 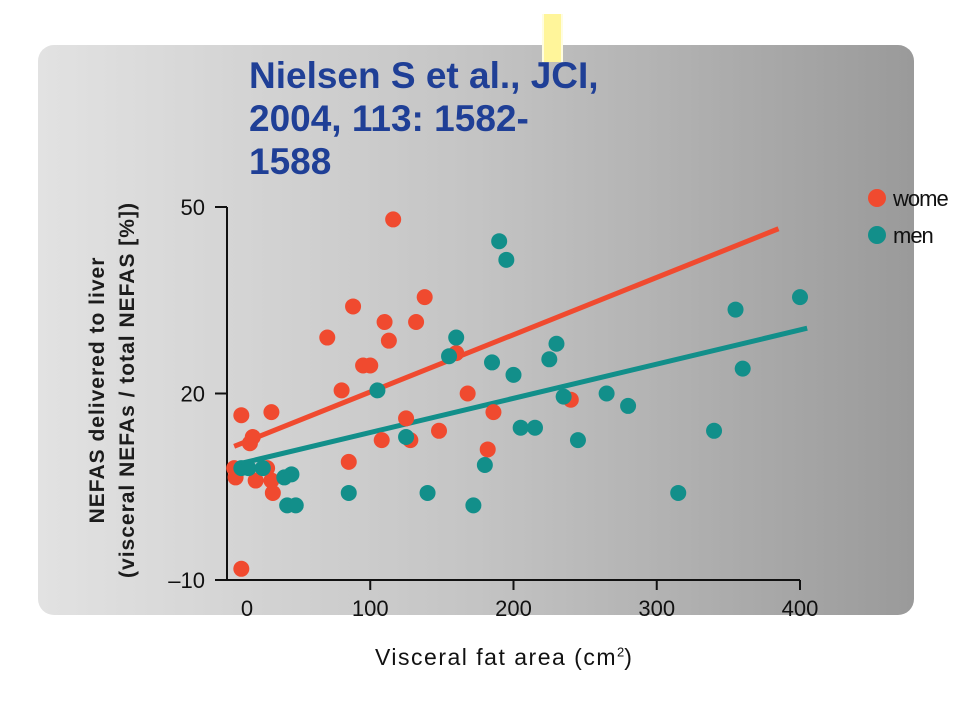 I want to click on x-tick-label: 400, so click(x=800, y=608).